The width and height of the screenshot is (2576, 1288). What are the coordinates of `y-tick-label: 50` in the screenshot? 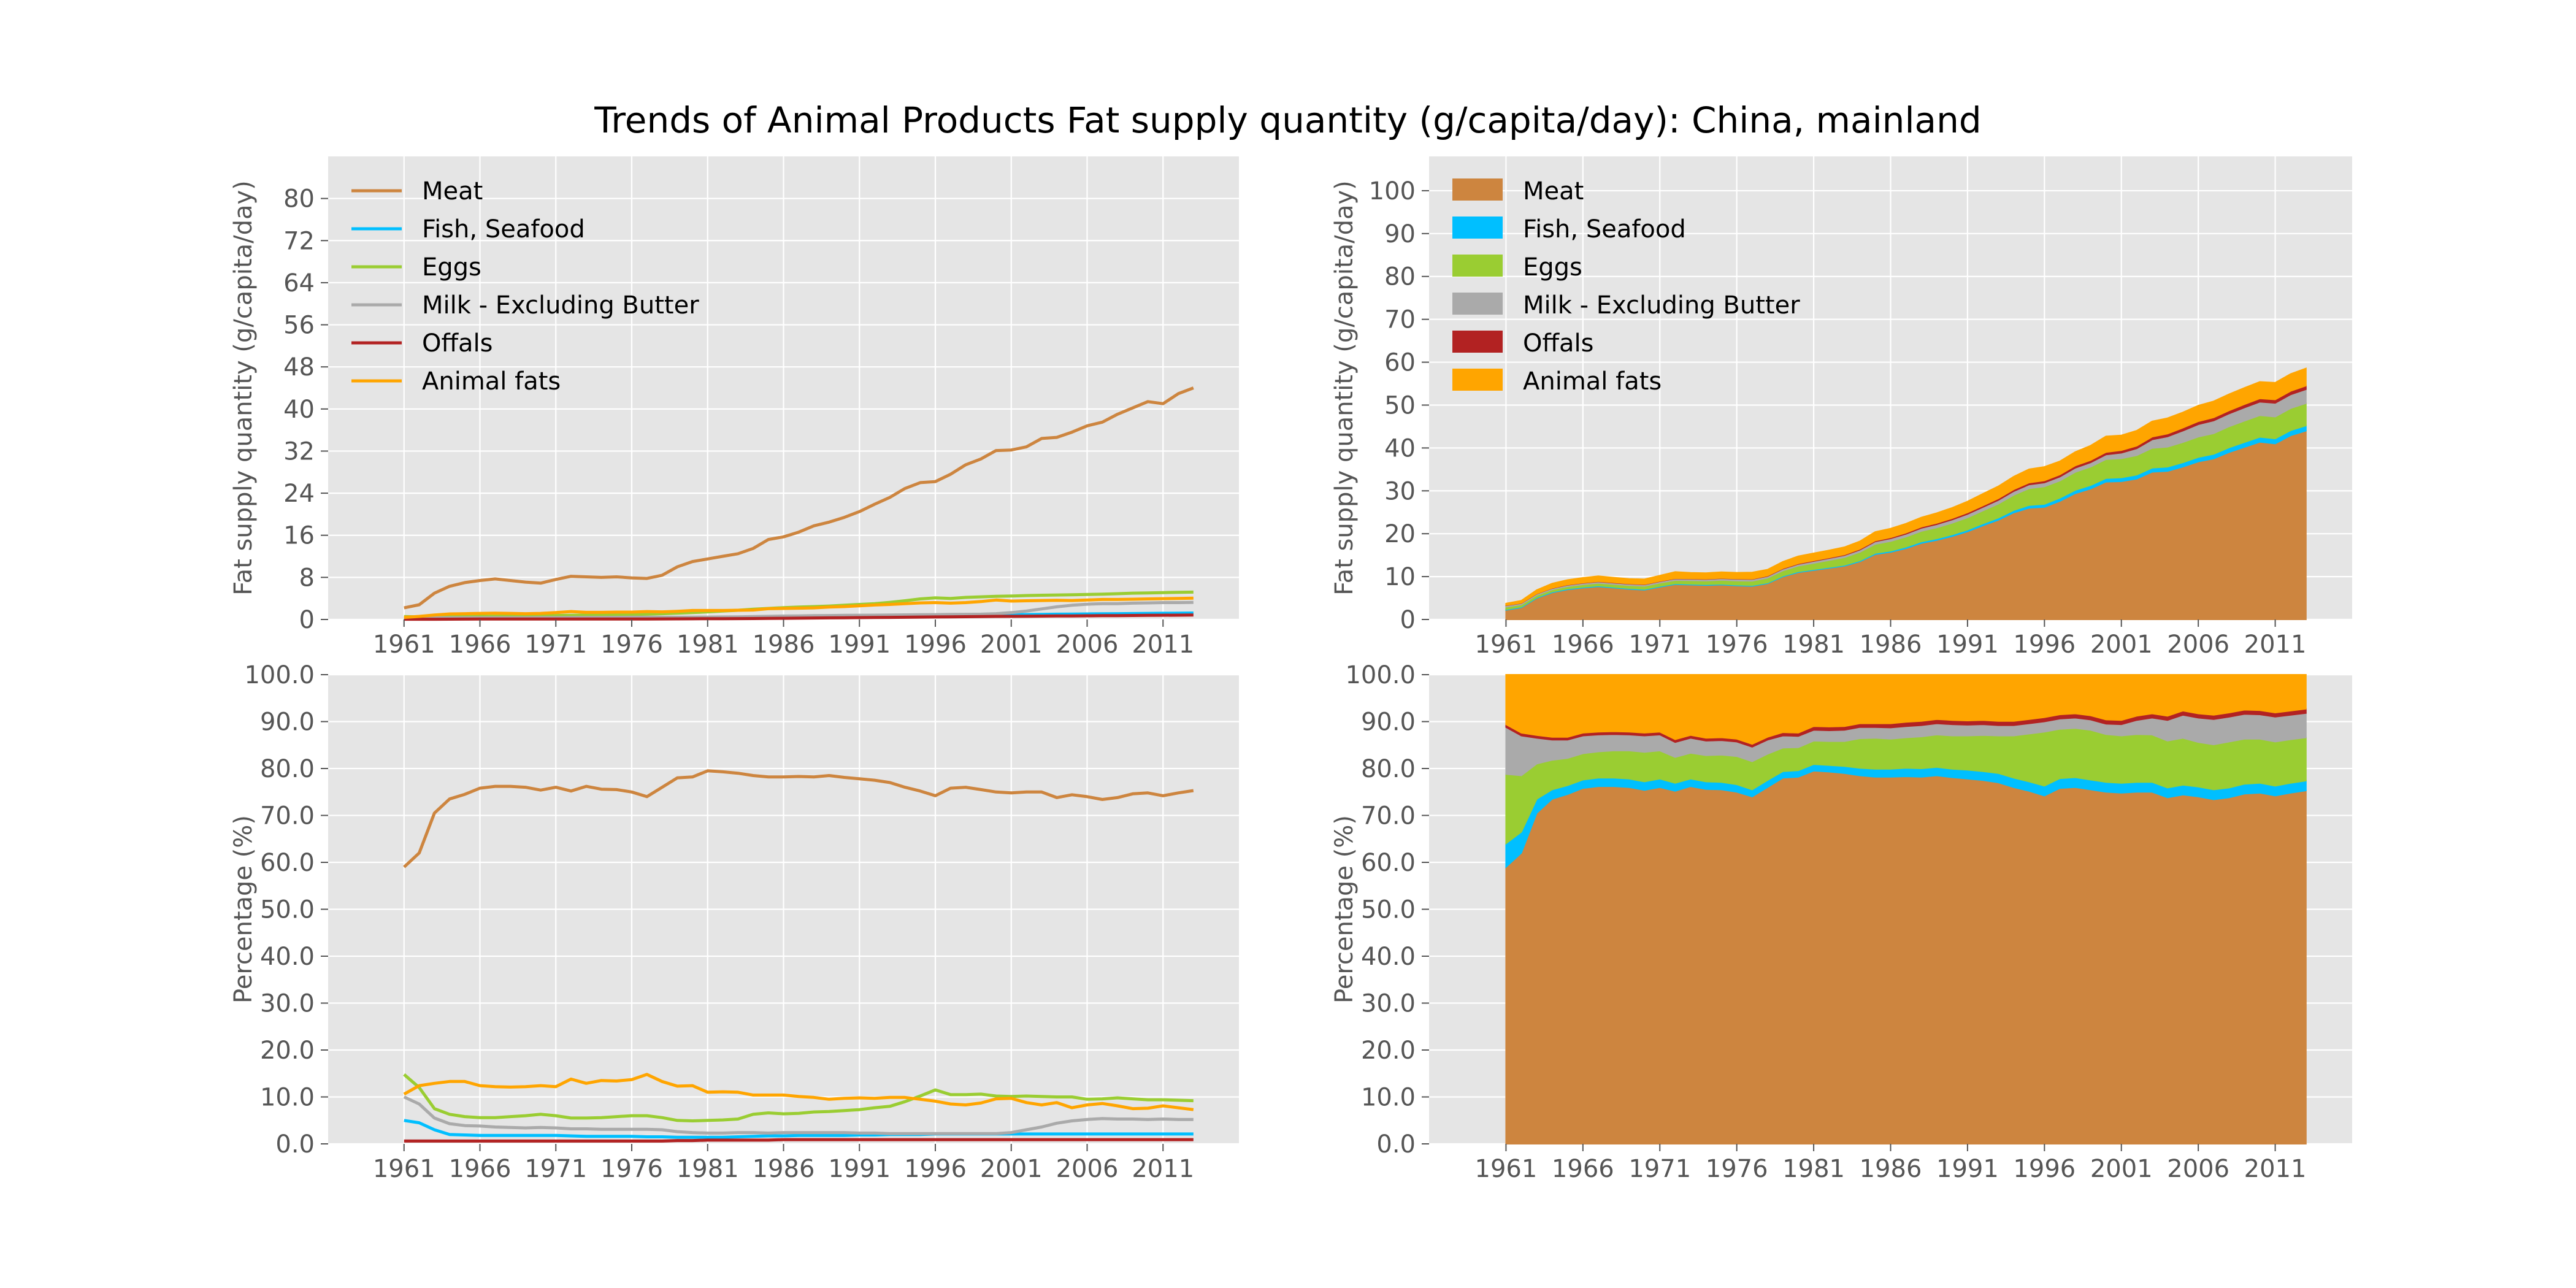 It's located at (1400, 405).